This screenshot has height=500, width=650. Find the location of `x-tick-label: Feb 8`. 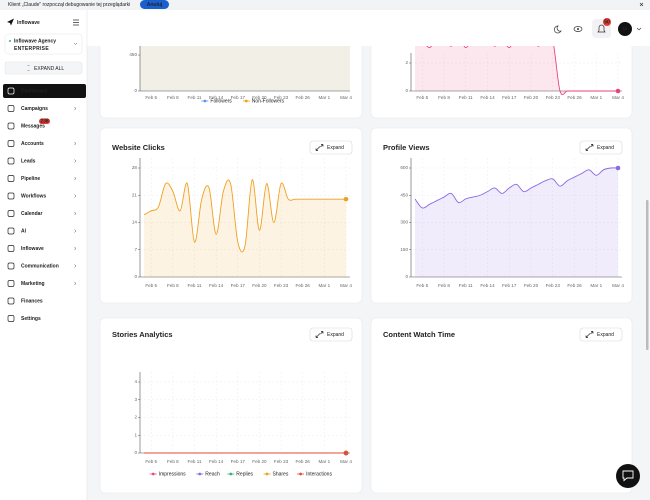

x-tick-label: Feb 8 is located at coordinates (444, 97).